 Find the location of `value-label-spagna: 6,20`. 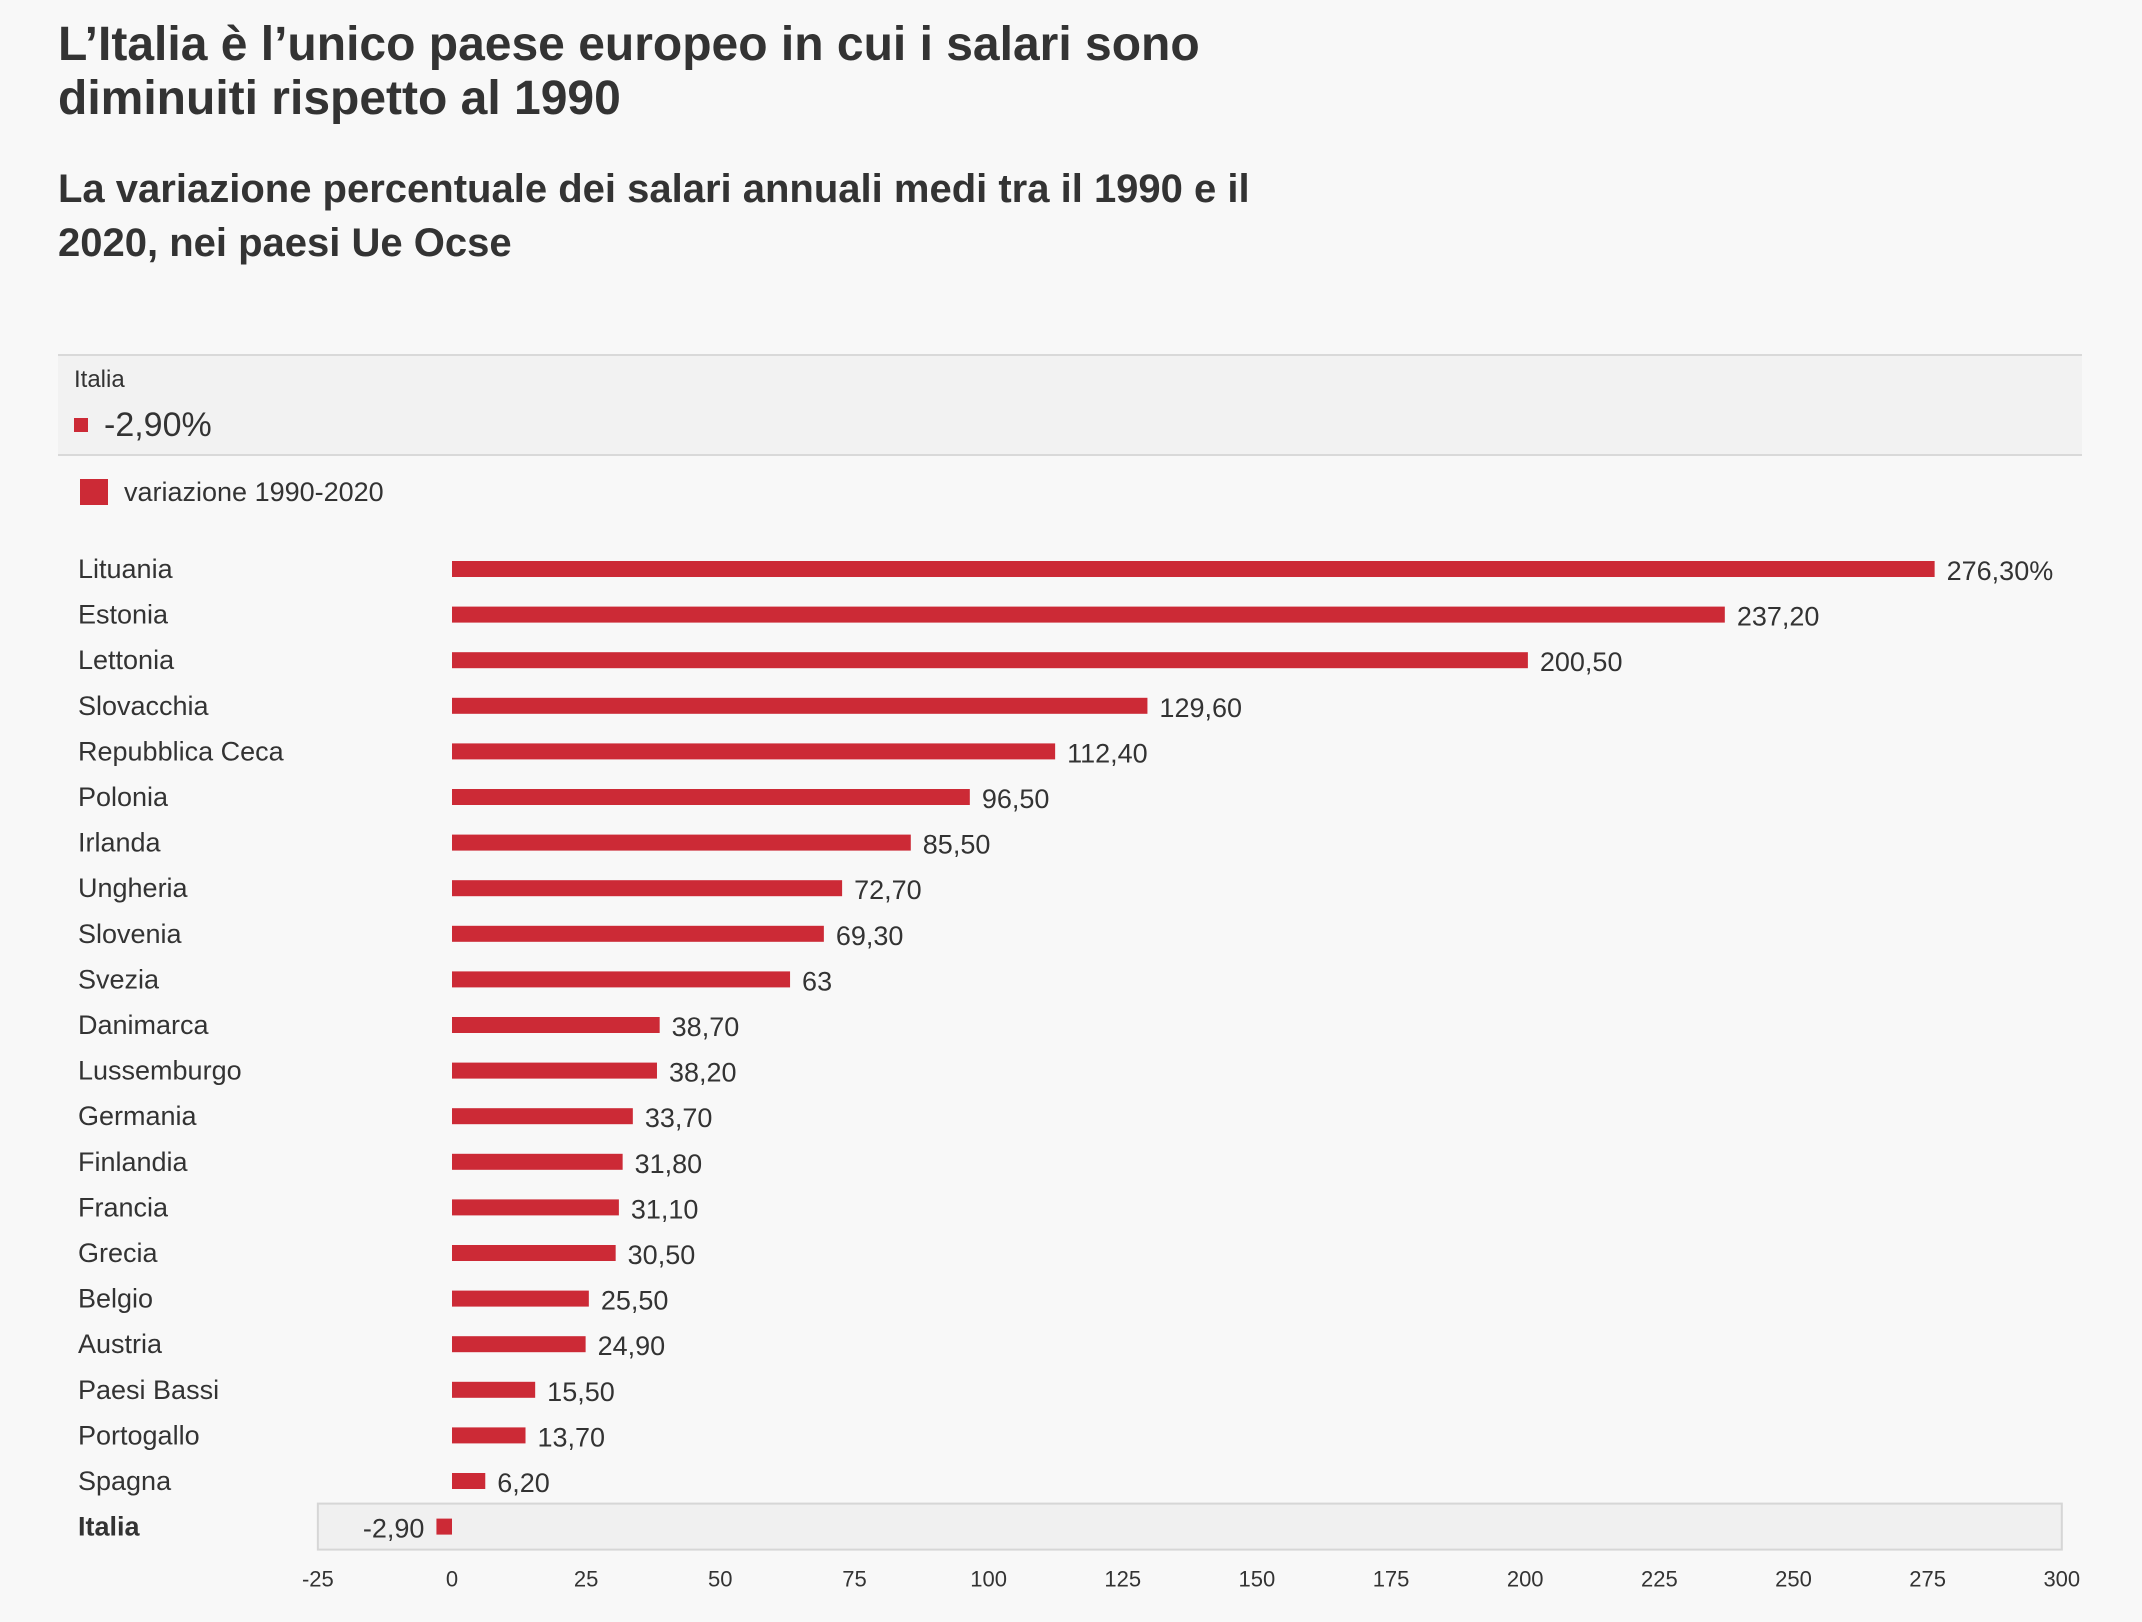

value-label-spagna: 6,20 is located at coordinates (523, 1483).